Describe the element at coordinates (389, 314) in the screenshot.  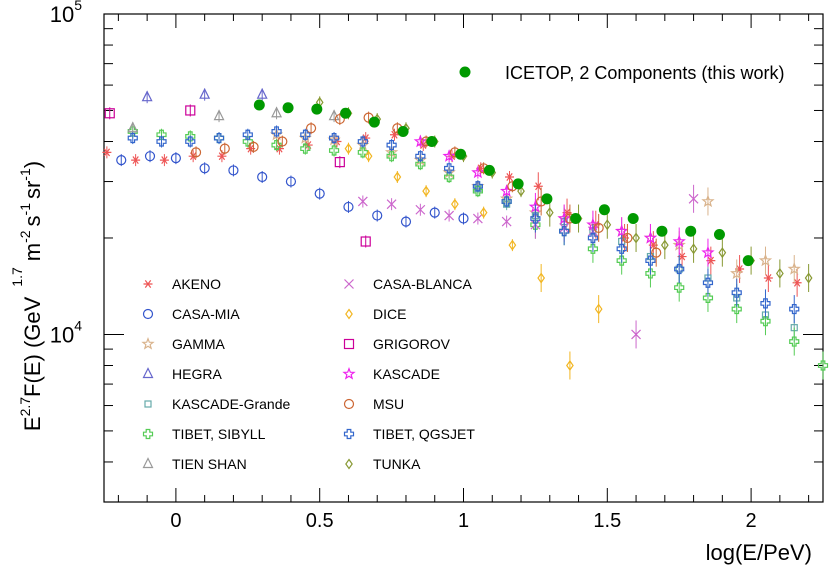
I see `legend-label: DICE` at that location.